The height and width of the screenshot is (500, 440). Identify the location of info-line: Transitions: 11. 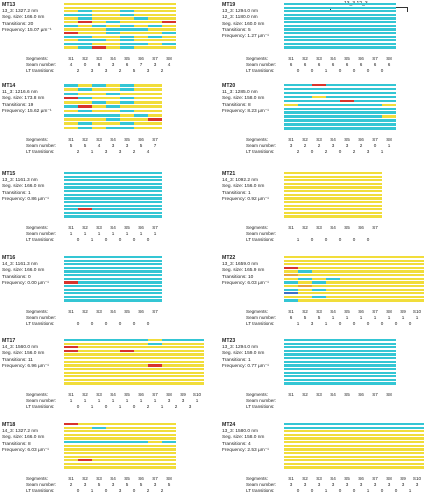
(17, 360).